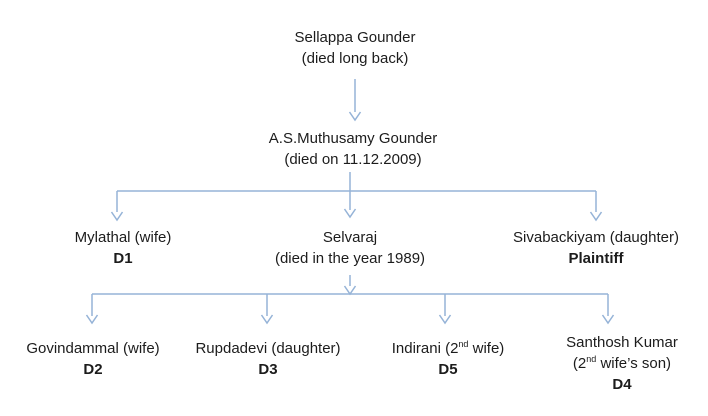  I want to click on arrowhead-to-indirani, so click(445, 319).